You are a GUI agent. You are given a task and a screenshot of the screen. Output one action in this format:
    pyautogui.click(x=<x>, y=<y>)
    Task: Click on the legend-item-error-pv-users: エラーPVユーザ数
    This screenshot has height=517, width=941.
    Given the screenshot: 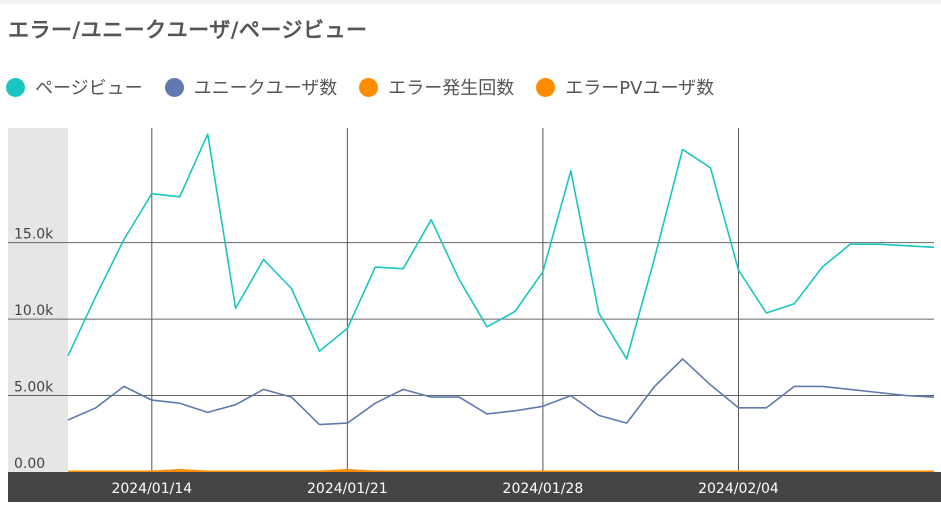 What is the action you would take?
    pyautogui.click(x=625, y=87)
    